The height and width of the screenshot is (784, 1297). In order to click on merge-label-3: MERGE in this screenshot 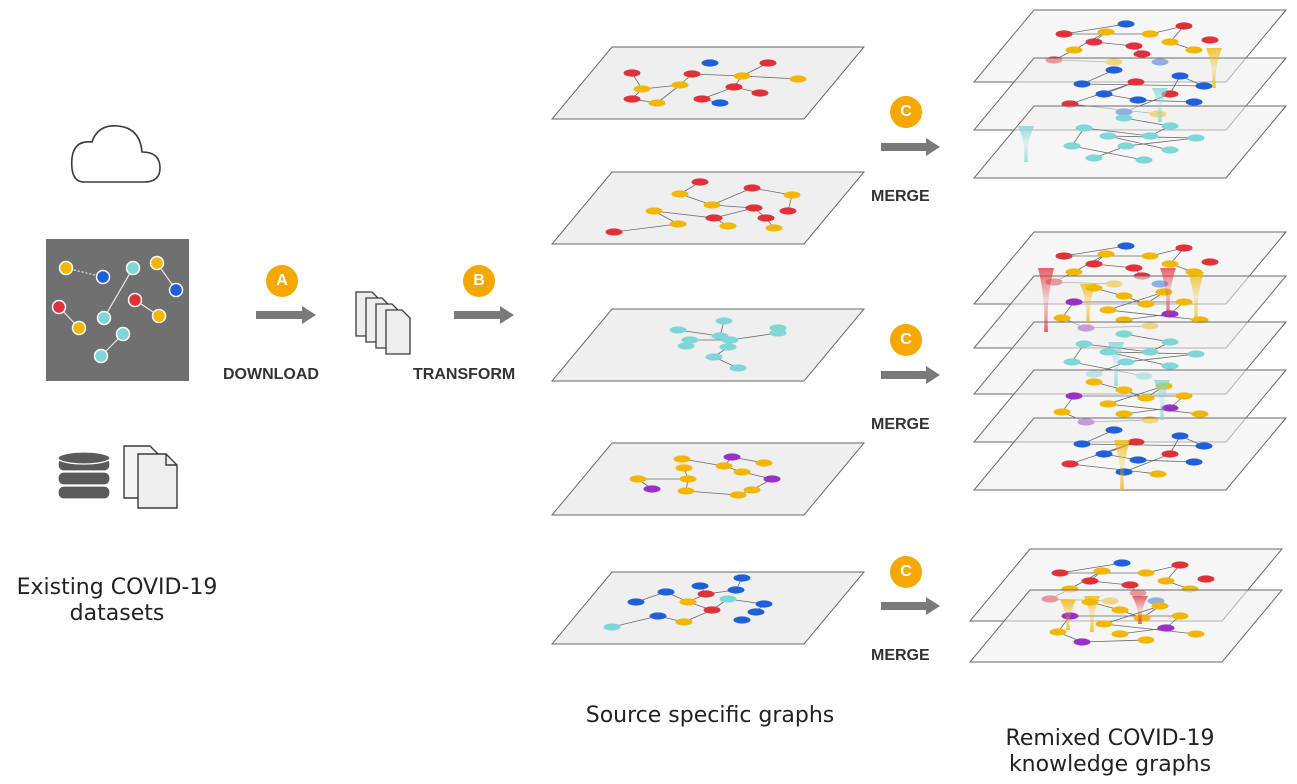, I will do `click(900, 655)`.